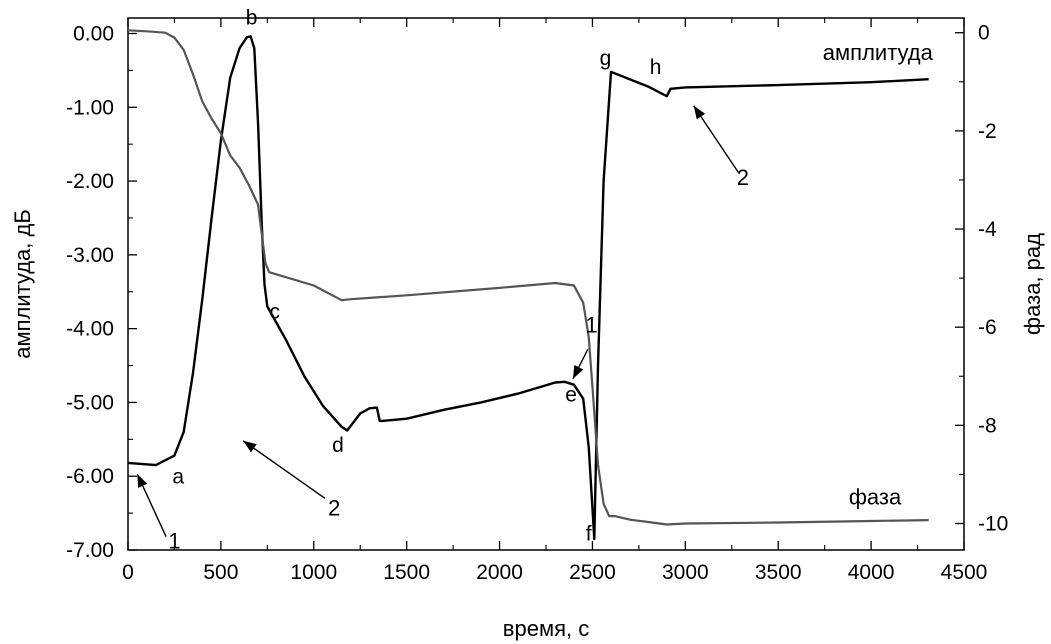 This screenshot has width=1051, height=644. I want to click on x-tick-label: 3000, so click(685, 572).